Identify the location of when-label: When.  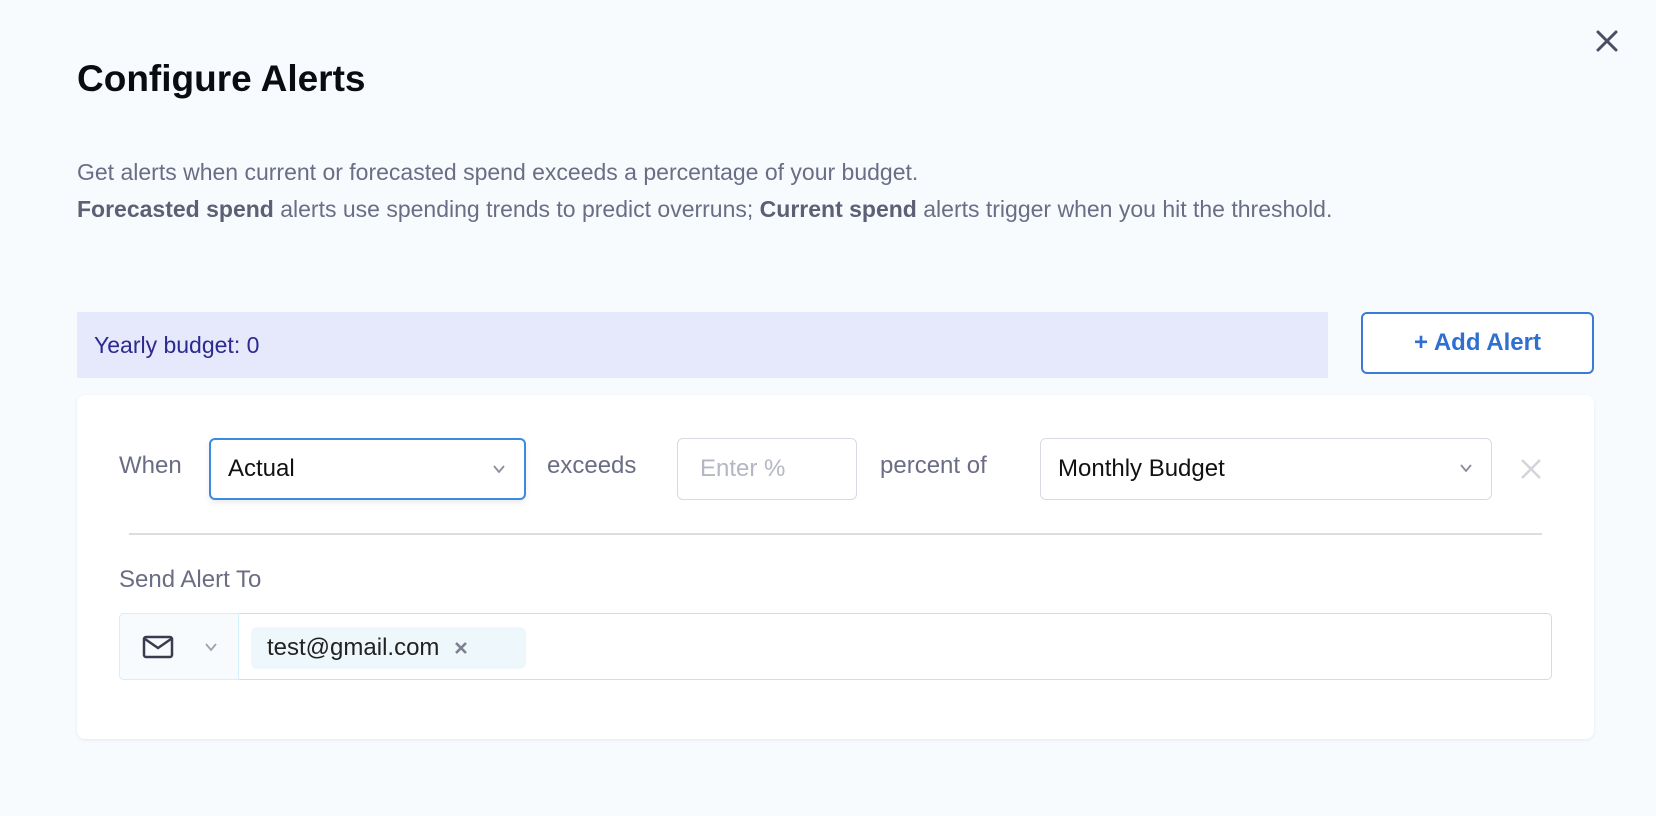
(150, 465).